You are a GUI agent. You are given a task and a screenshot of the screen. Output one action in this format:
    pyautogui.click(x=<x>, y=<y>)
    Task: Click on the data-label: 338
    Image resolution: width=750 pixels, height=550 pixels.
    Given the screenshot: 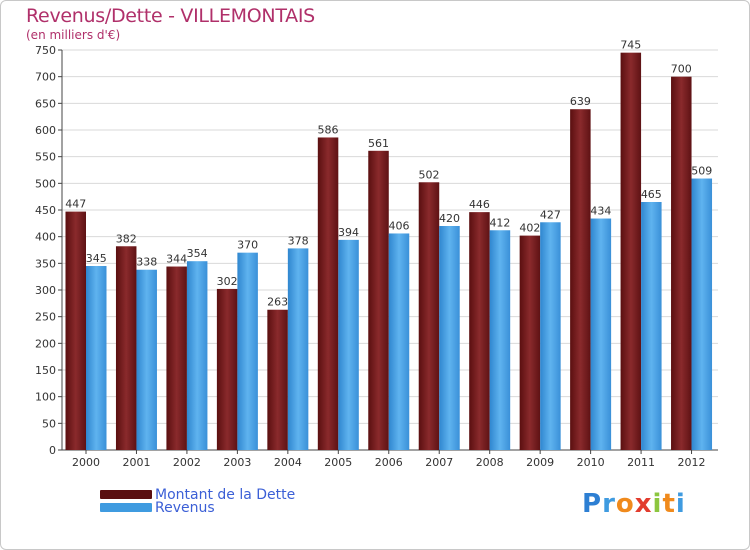 What is the action you would take?
    pyautogui.click(x=146, y=262)
    